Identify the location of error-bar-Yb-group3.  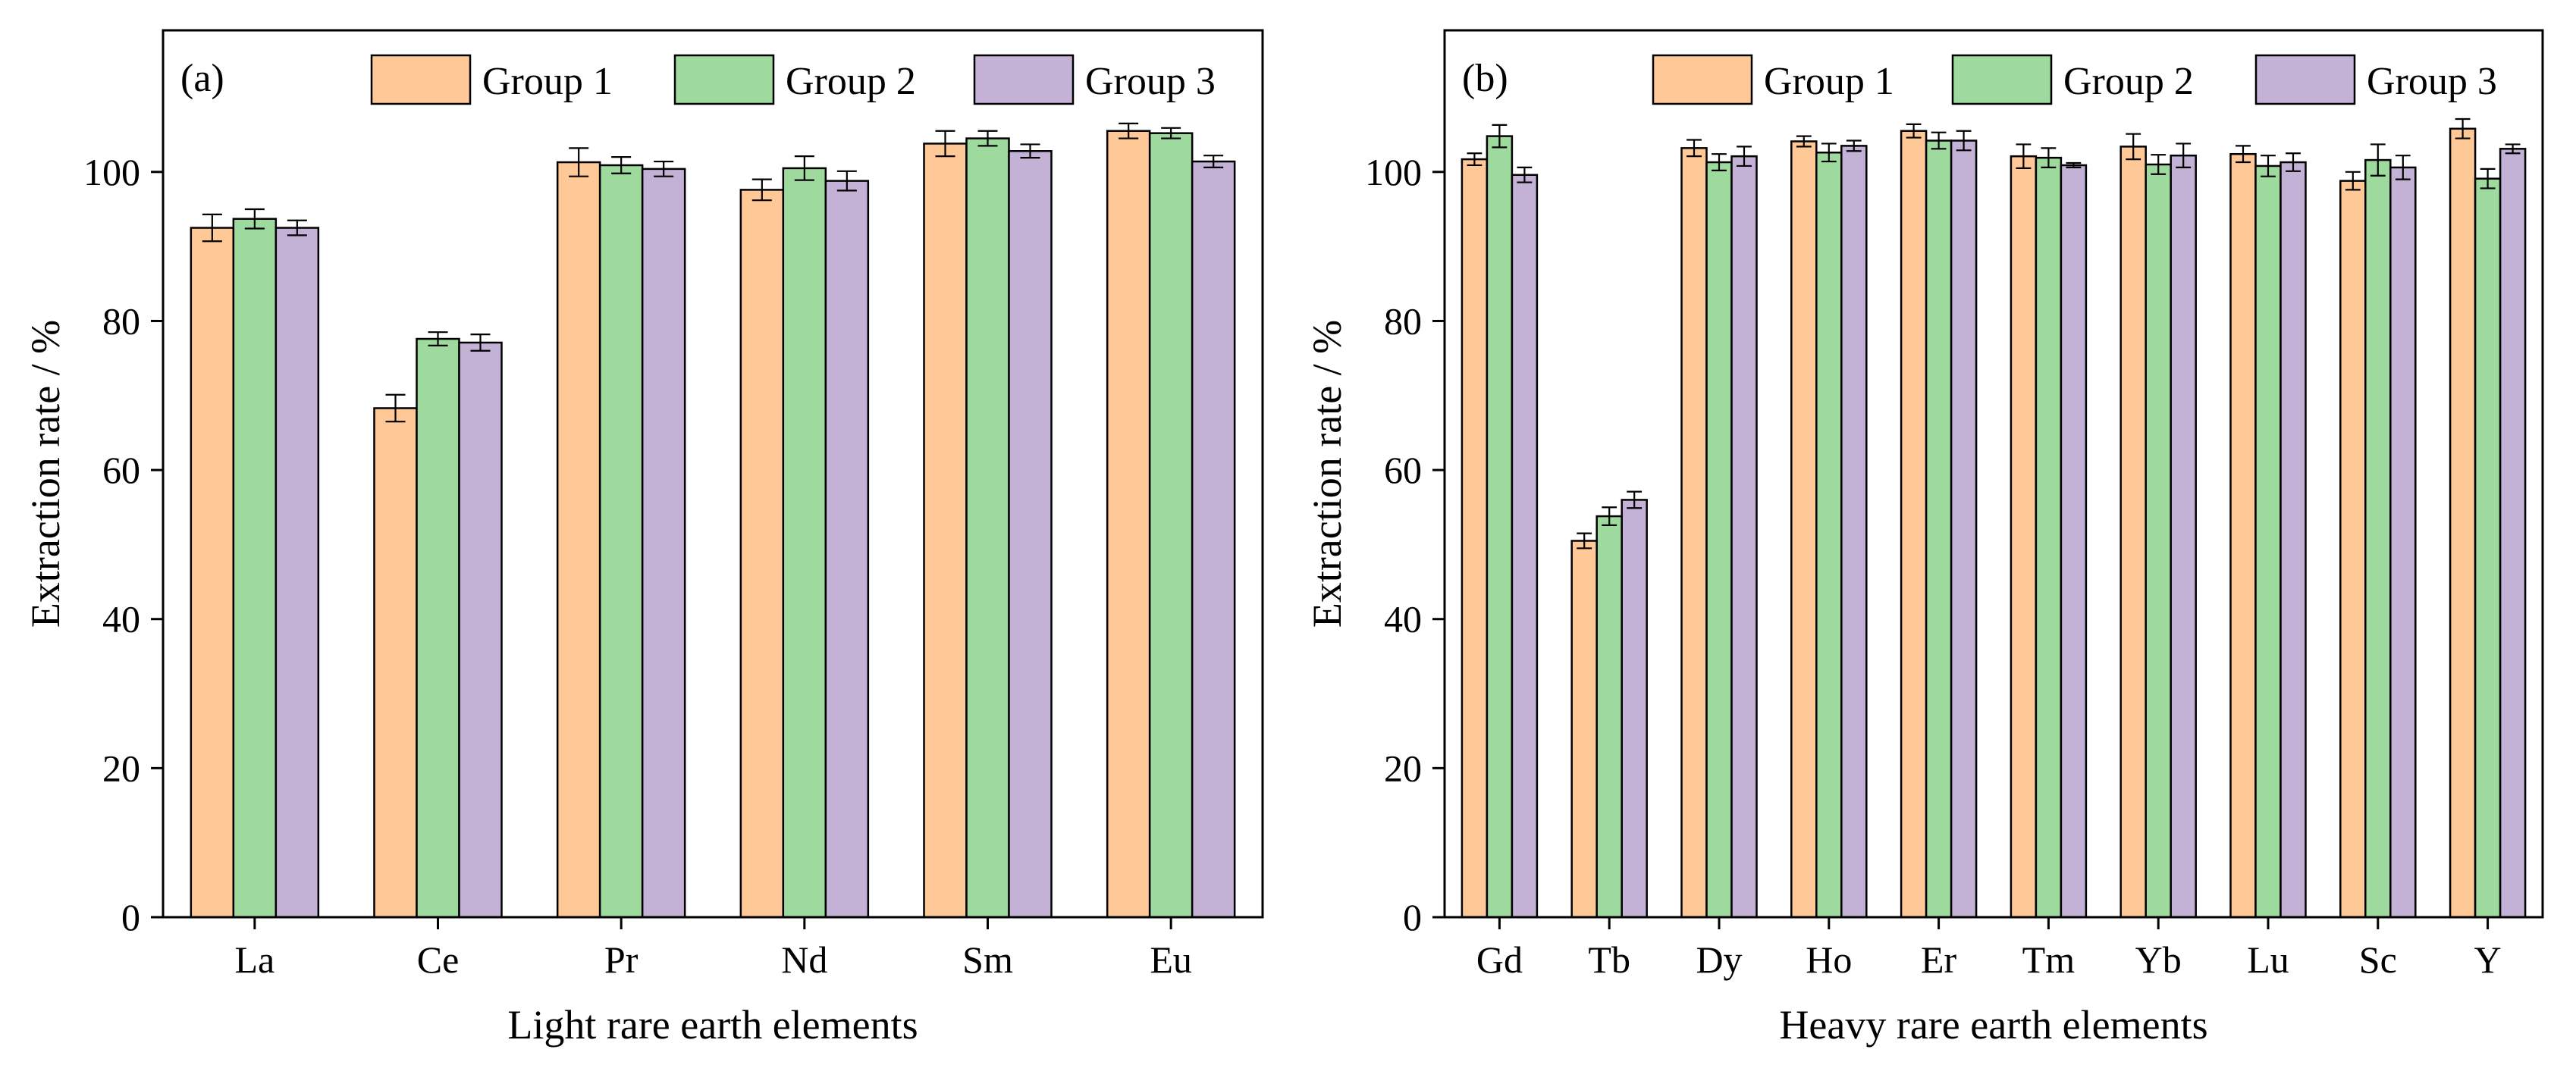
(2184, 156).